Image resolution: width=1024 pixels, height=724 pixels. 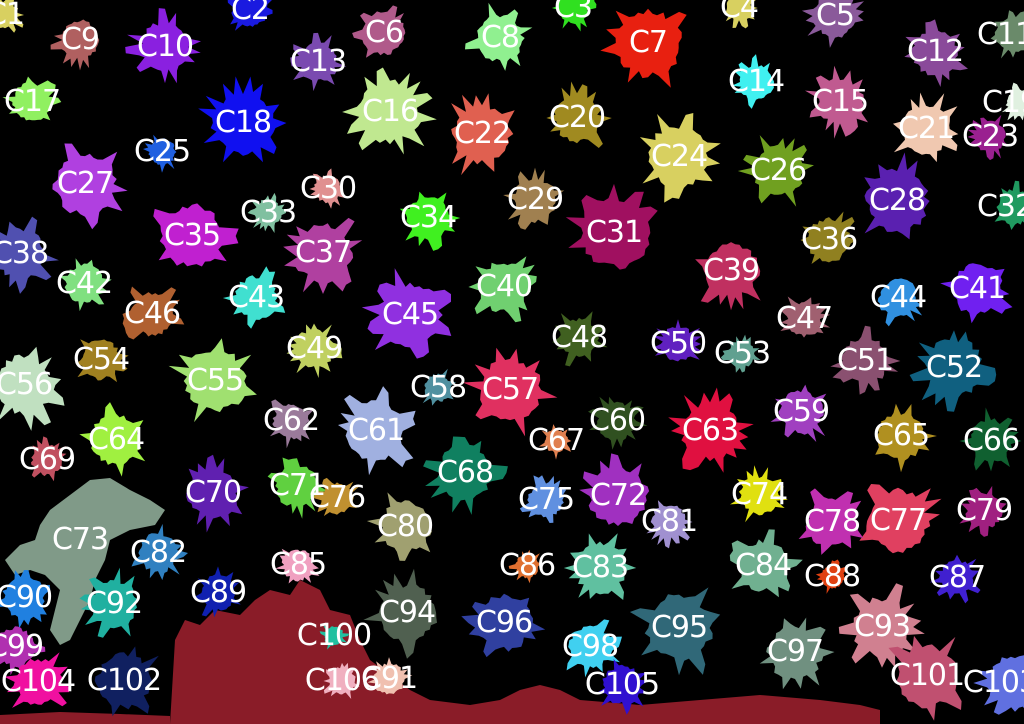 What do you see at coordinates (679, 156) in the screenshot?
I see `colony-label: C24` at bounding box center [679, 156].